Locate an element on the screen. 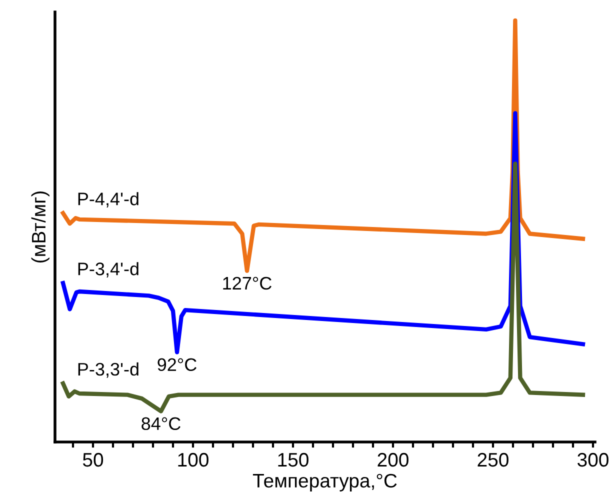 This screenshot has width=615, height=499. x-tick-label: 100 is located at coordinates (193, 459).